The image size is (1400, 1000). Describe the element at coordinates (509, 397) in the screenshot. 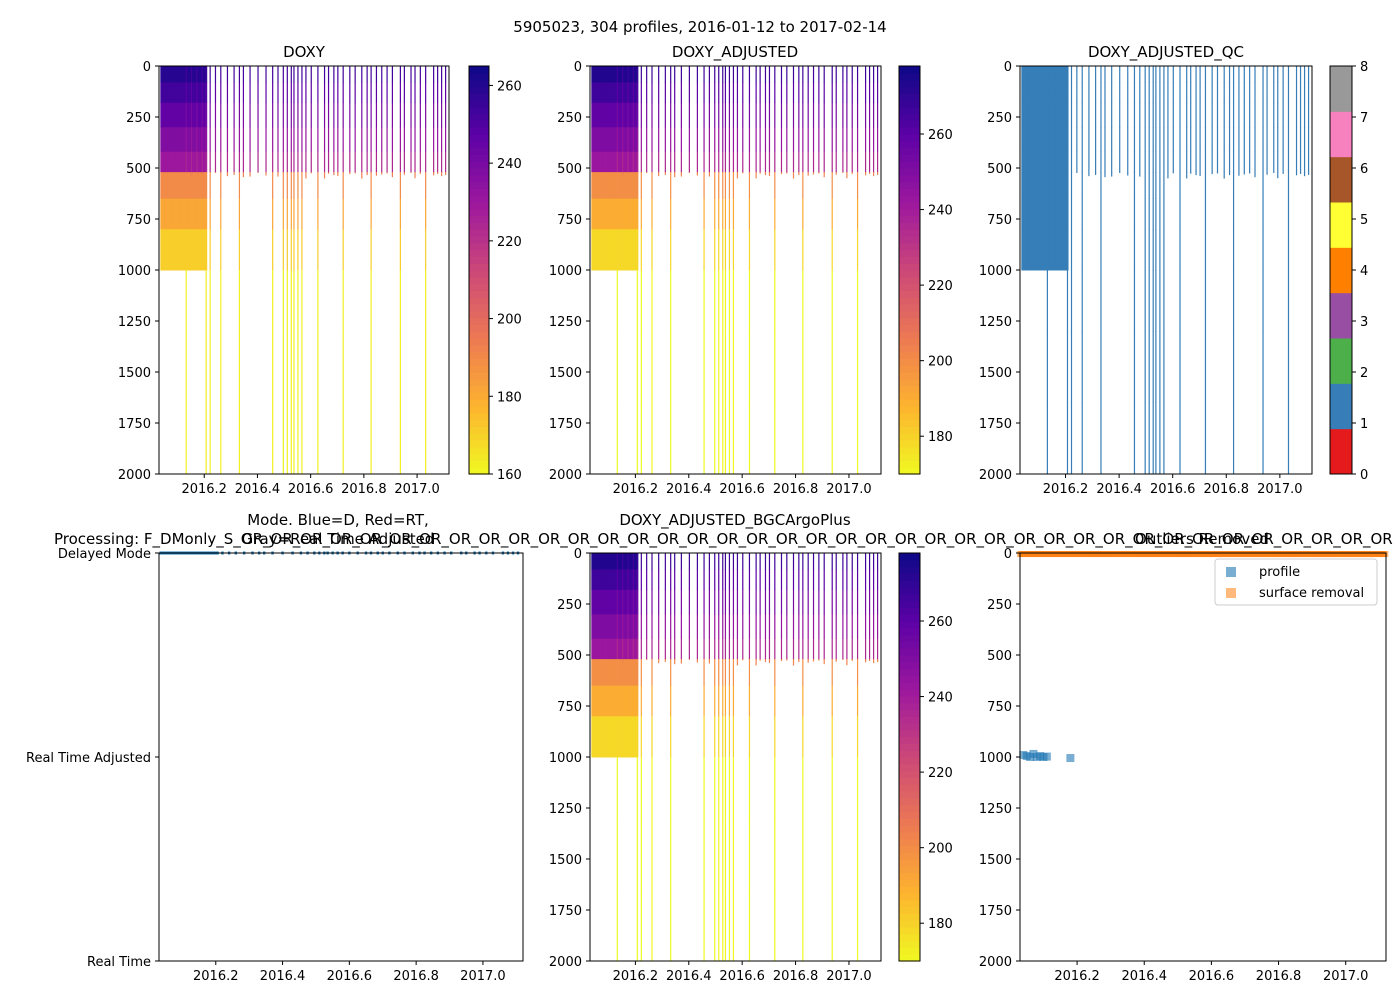

I see `colorbar-tick-label: 180` at that location.